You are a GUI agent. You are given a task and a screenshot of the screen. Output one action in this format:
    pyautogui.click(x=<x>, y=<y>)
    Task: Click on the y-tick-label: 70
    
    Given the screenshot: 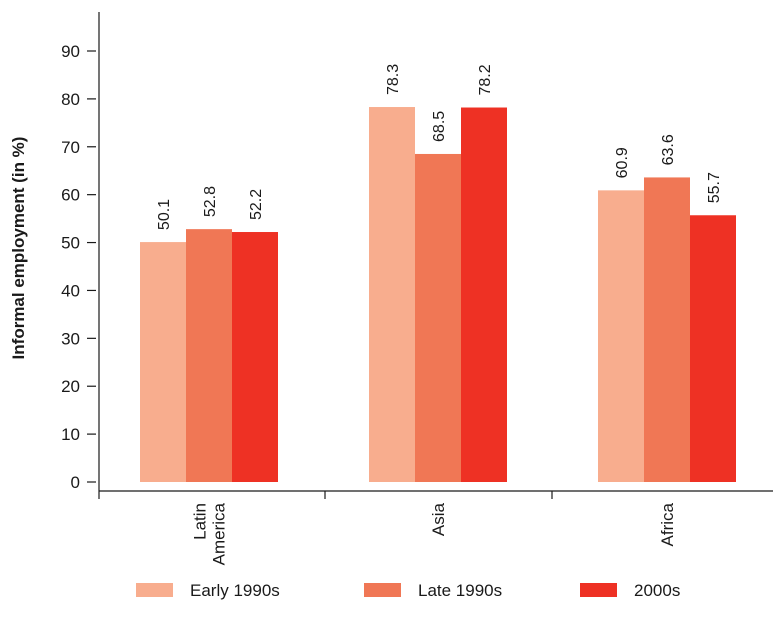 What is the action you would take?
    pyautogui.click(x=70, y=147)
    